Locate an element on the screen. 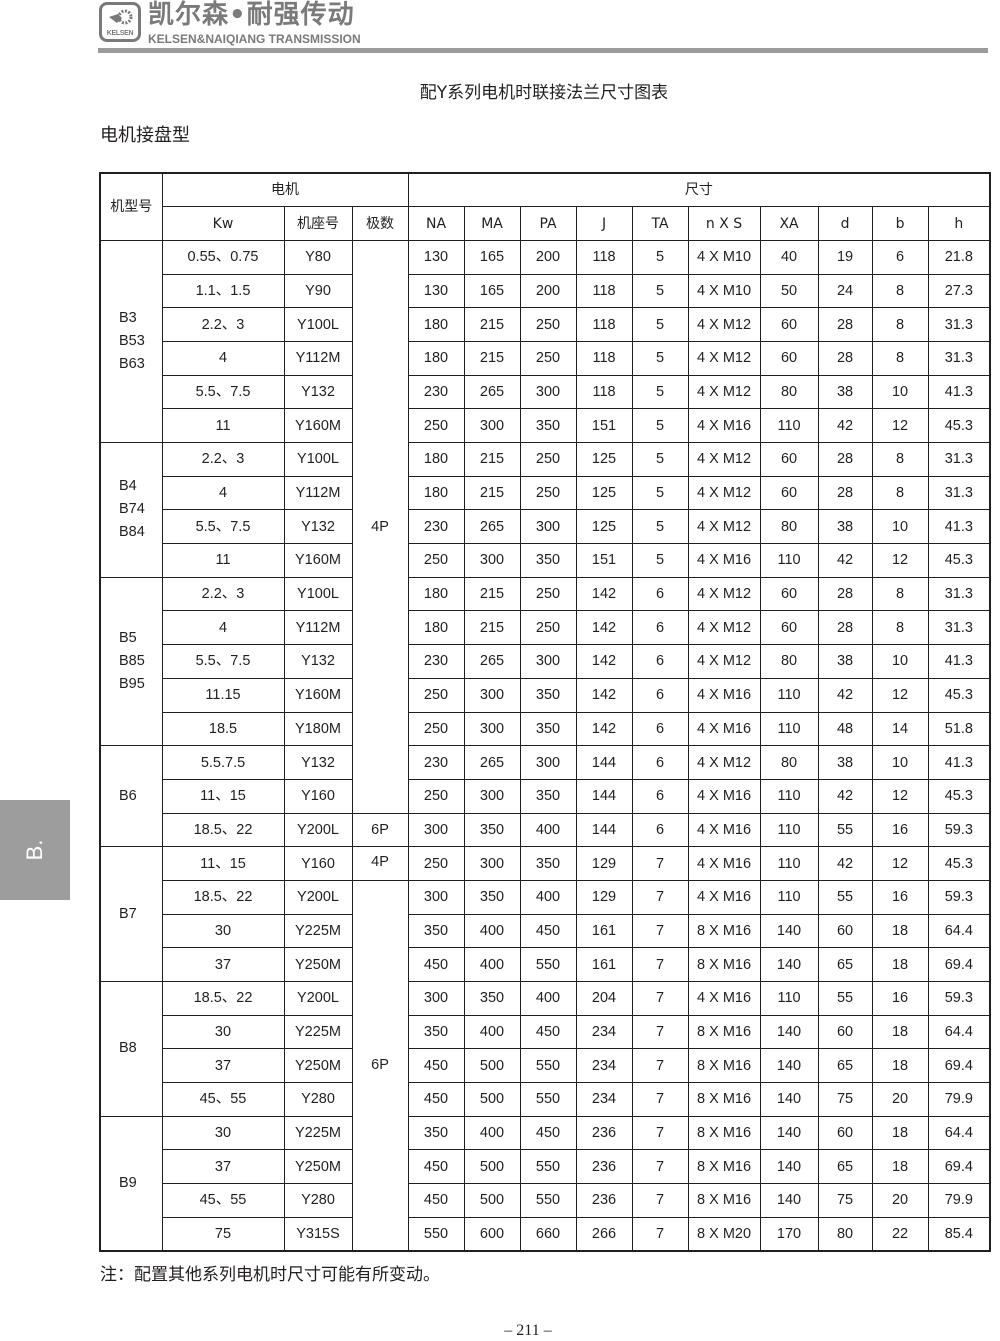 The height and width of the screenshot is (1341, 1000). table-cell: 170 is located at coordinates (789, 1234).